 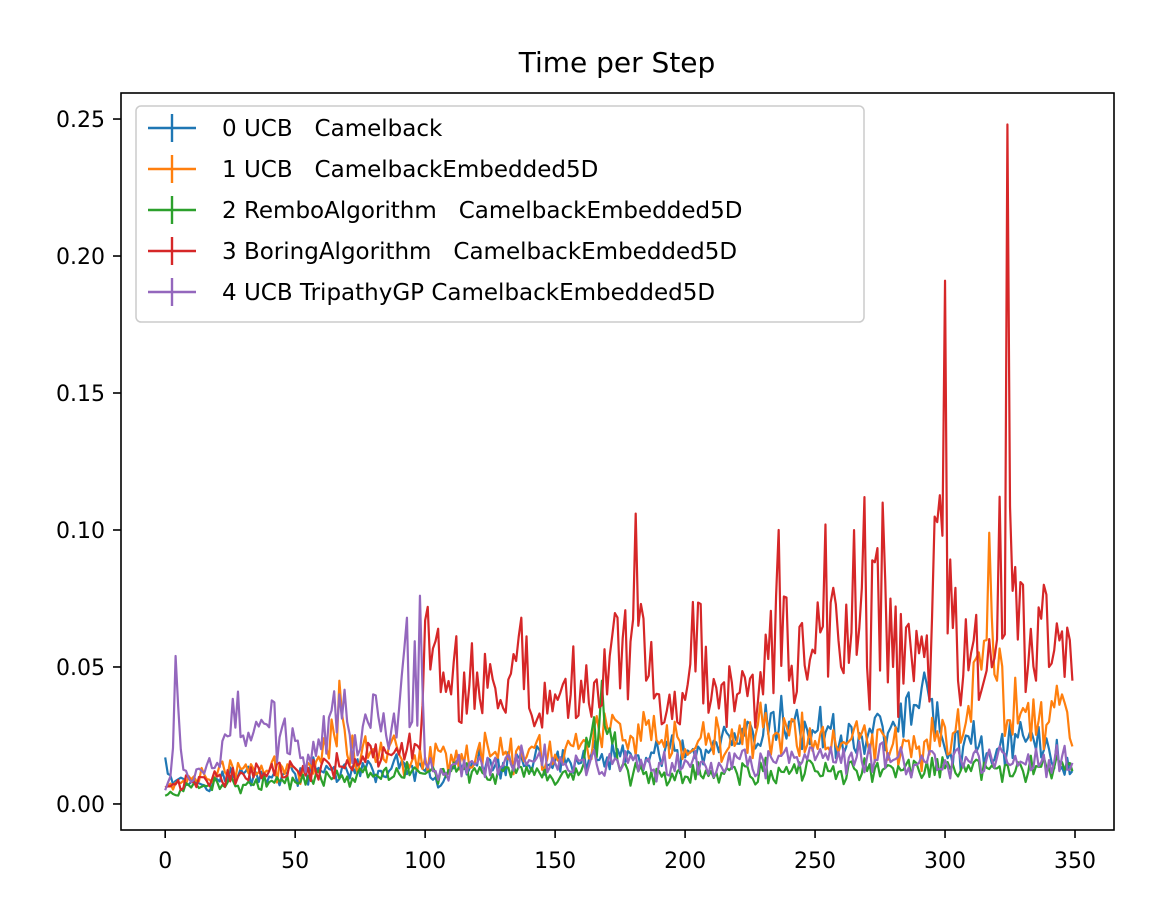 I want to click on y-tick-label-1: 0.05, so click(x=80, y=668).